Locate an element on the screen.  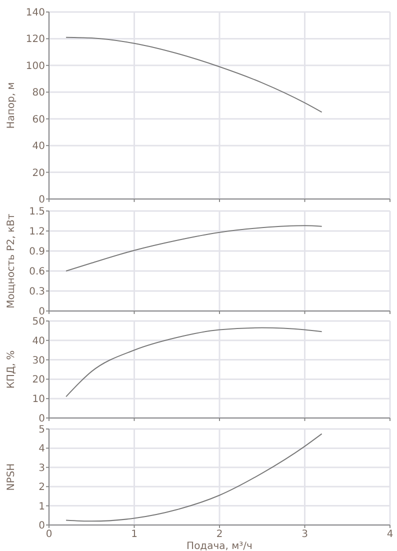
y-tick-label: 140 is located at coordinates (35, 13).